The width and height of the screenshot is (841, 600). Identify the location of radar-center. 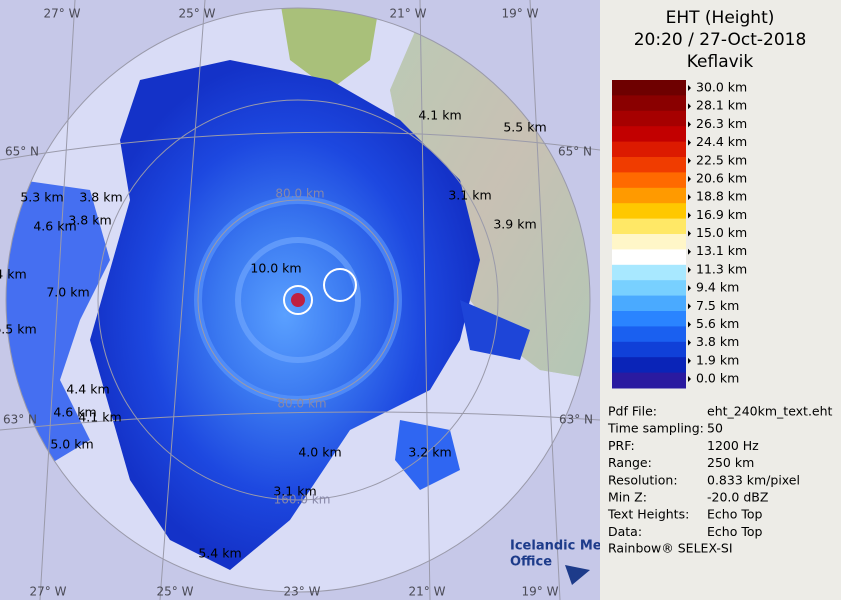
(298, 300).